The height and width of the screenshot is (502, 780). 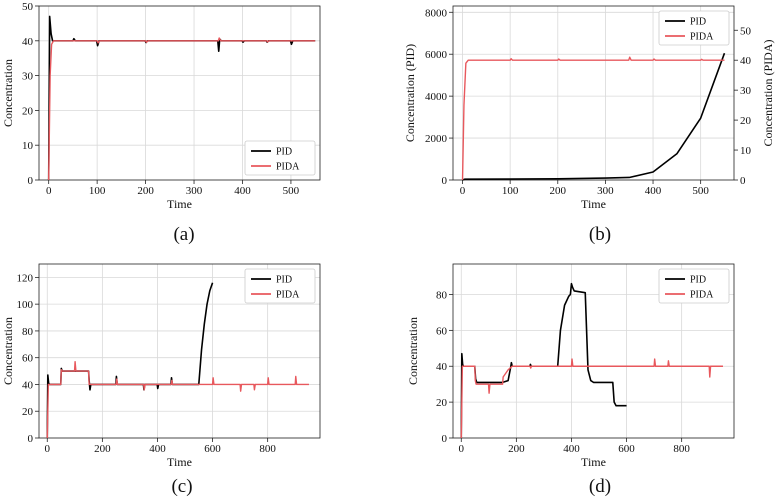 I want to click on y-tick-label: 100, so click(x=25, y=305).